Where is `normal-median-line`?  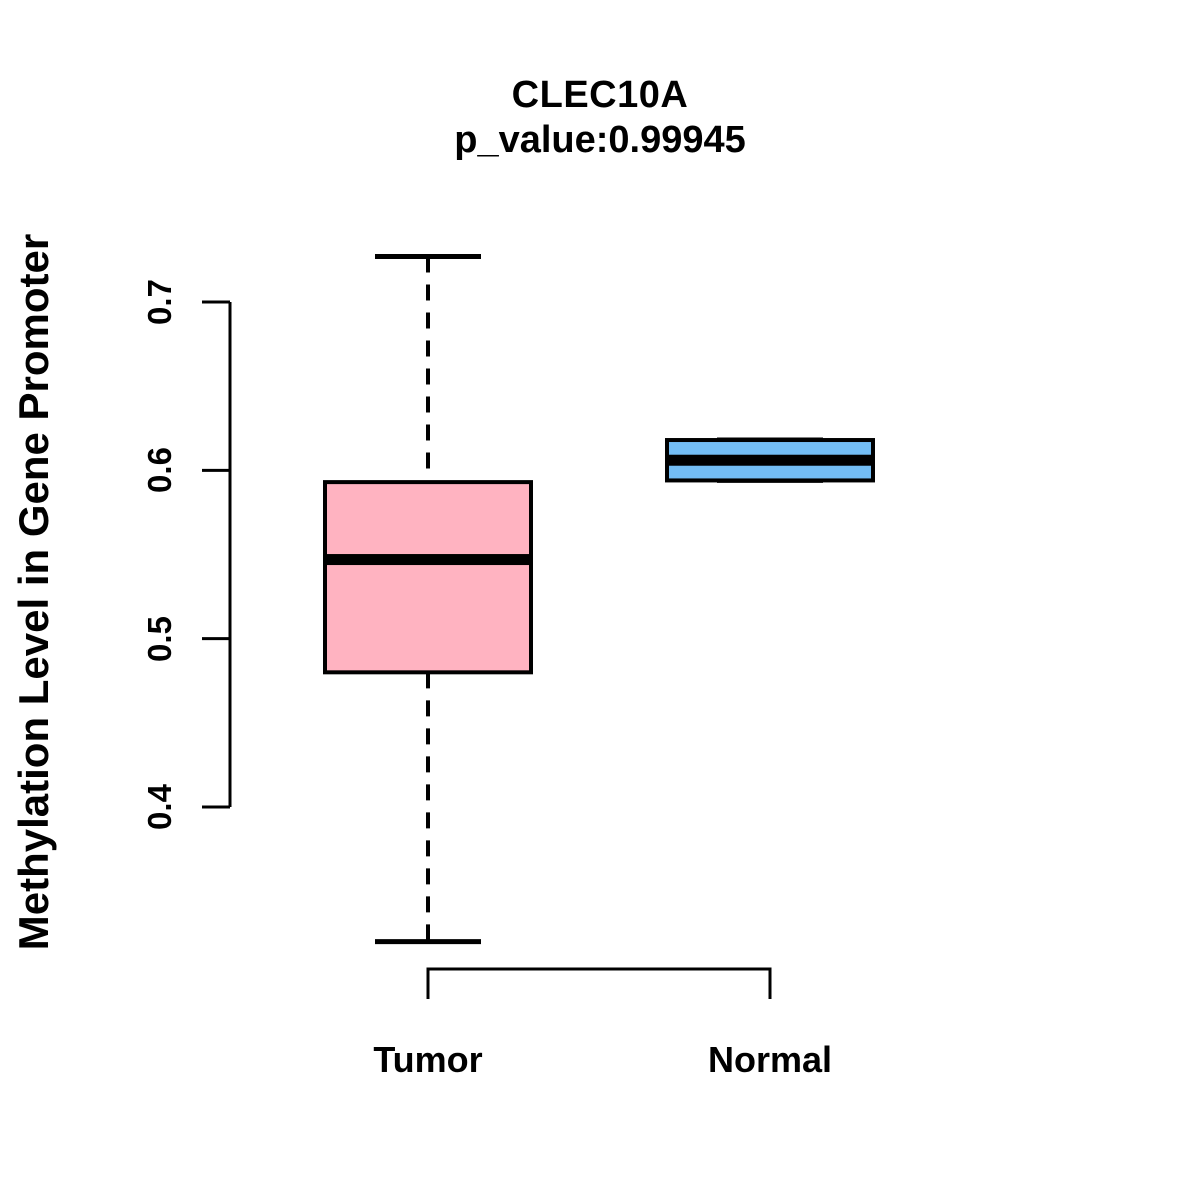
normal-median-line is located at coordinates (770, 460).